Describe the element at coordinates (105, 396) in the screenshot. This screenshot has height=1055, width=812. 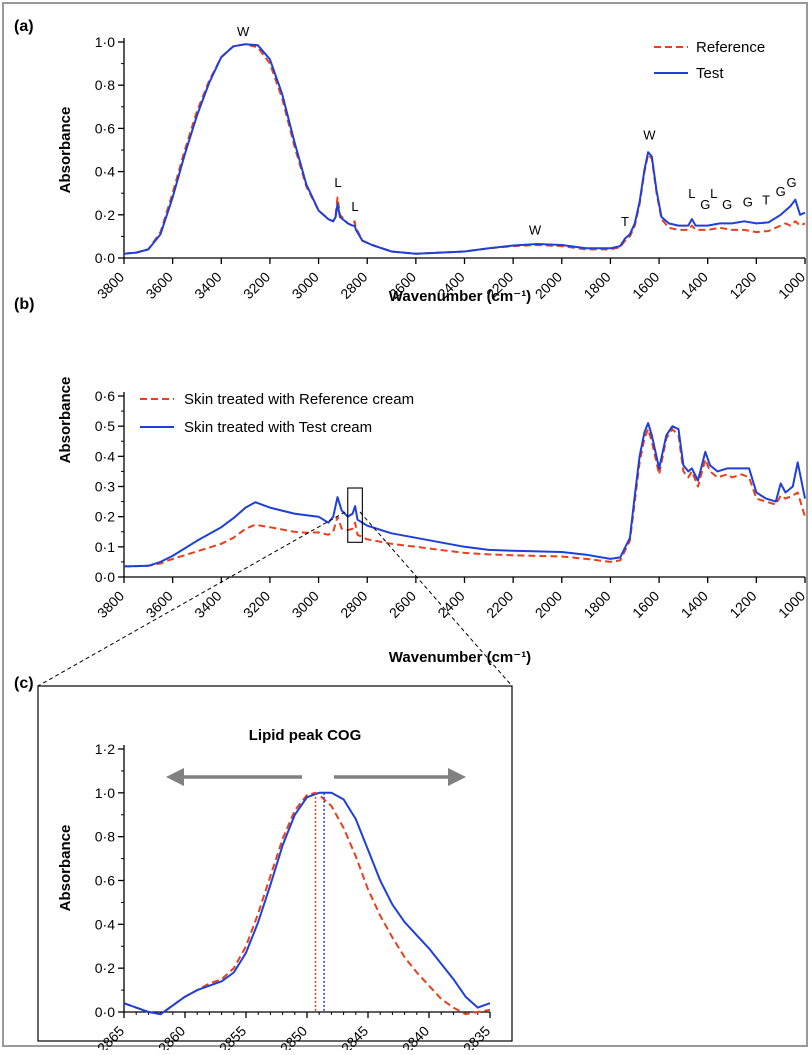
I see `panel-b-y-tick-label: 0·6` at that location.